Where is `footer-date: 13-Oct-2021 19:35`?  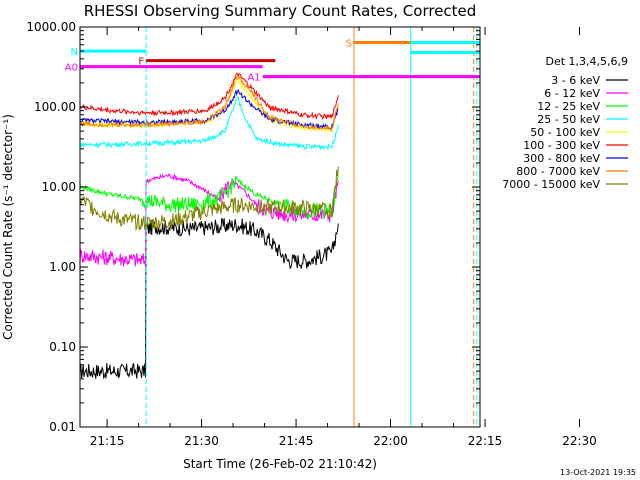 footer-date: 13-Oct-2021 19:35 is located at coordinates (598, 472).